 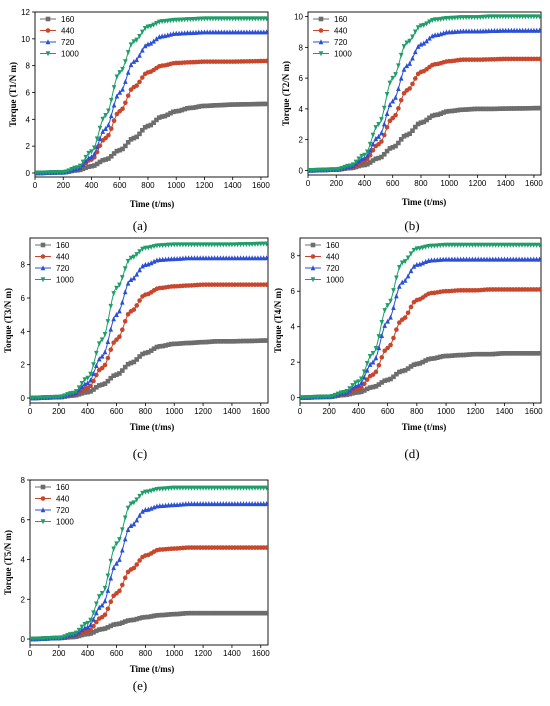 What do you see at coordinates (23, 560) in the screenshot?
I see `y-tick-label: 4` at bounding box center [23, 560].